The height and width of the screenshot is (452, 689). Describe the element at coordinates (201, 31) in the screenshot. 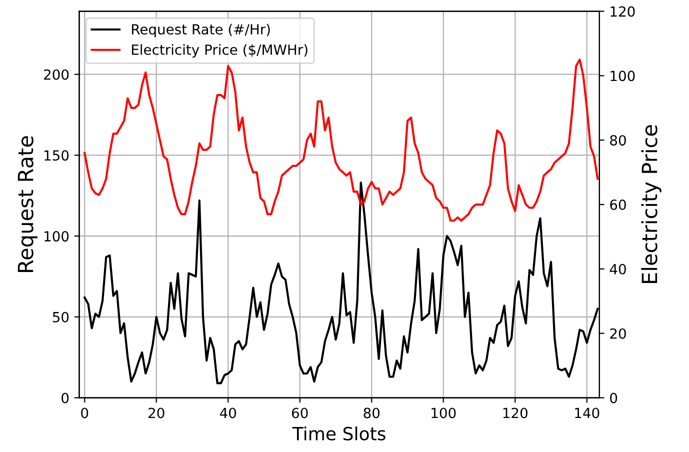

I see `legend-label: Request Rate (#/Hr)` at that location.